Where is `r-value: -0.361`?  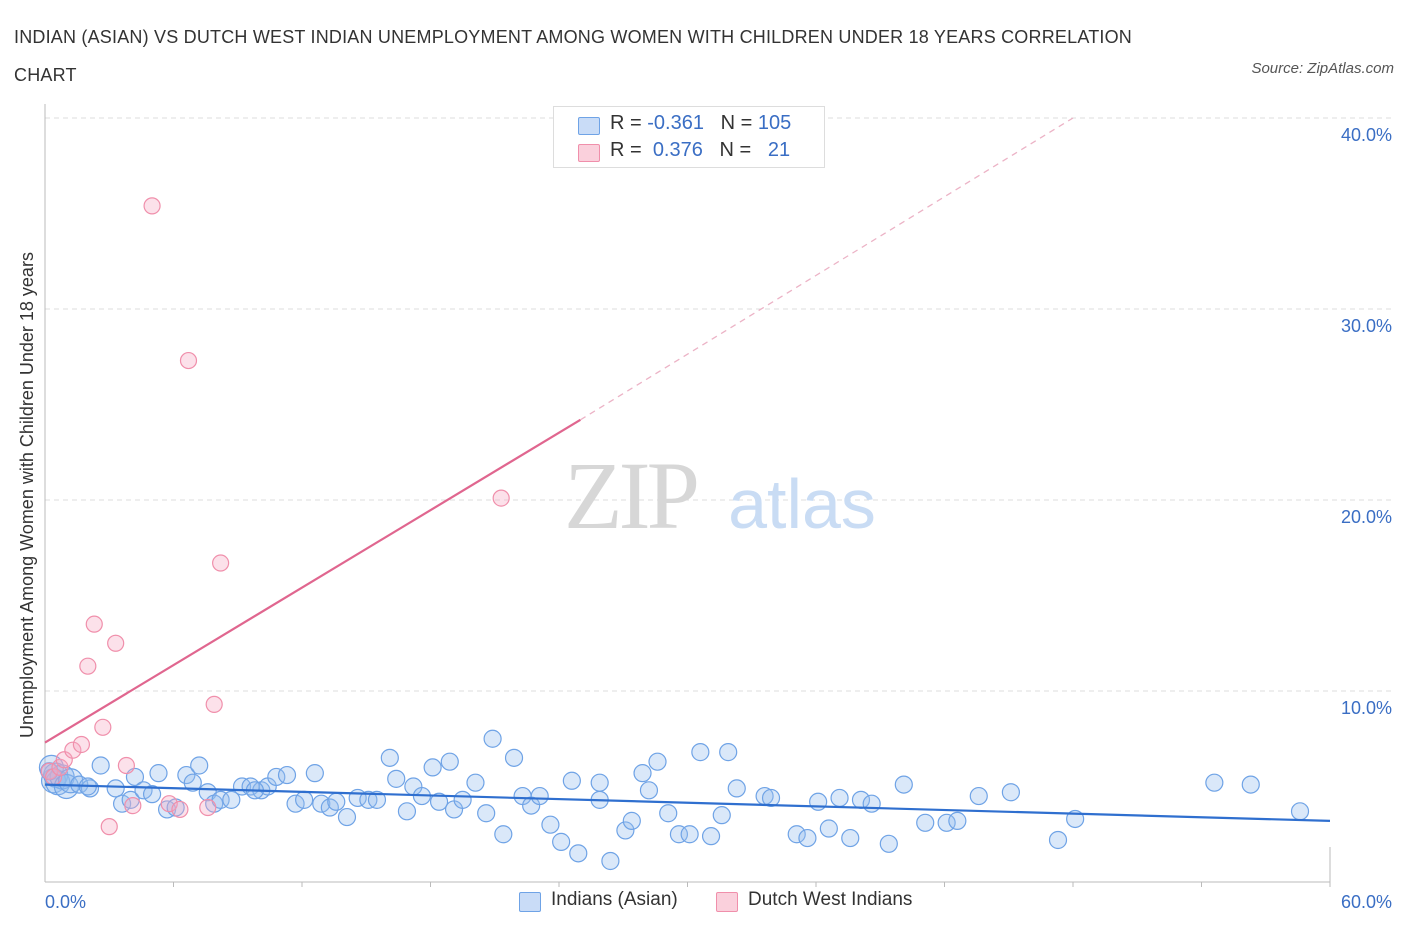
r-value: -0.361 is located at coordinates (675, 123).